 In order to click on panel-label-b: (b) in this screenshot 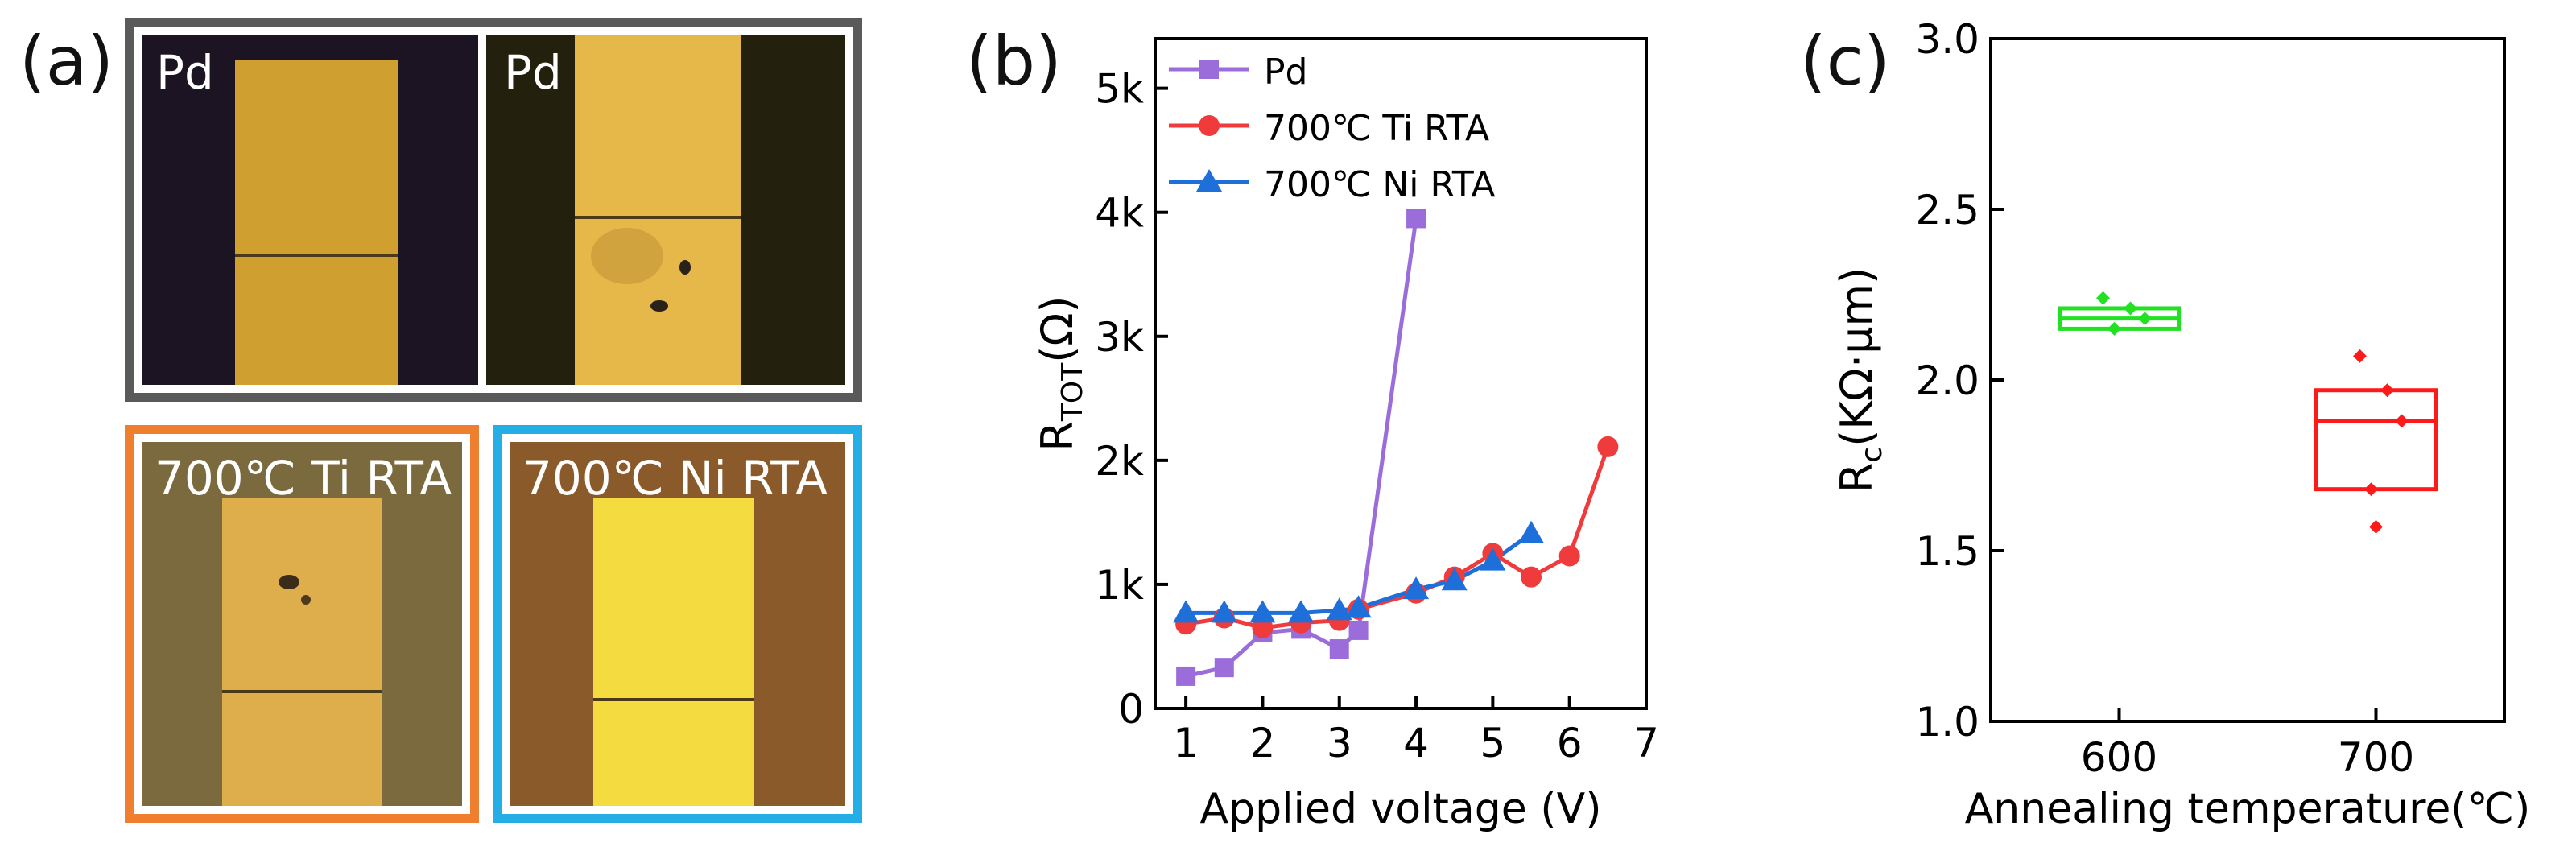, I will do `click(1014, 61)`.